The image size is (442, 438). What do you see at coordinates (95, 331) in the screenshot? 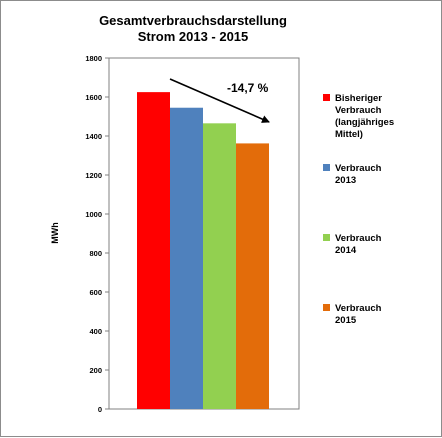
I see `y-tick-label: 400` at bounding box center [95, 331].